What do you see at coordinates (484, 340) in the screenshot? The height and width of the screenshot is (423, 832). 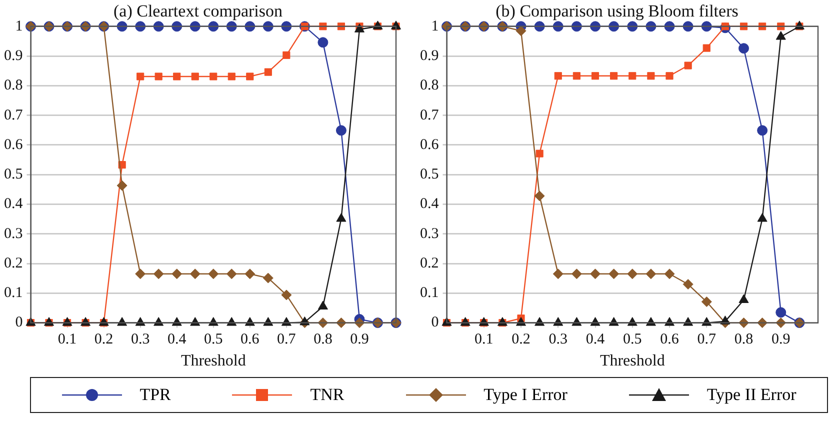 I see `x-tick-label: 0.1` at bounding box center [484, 340].